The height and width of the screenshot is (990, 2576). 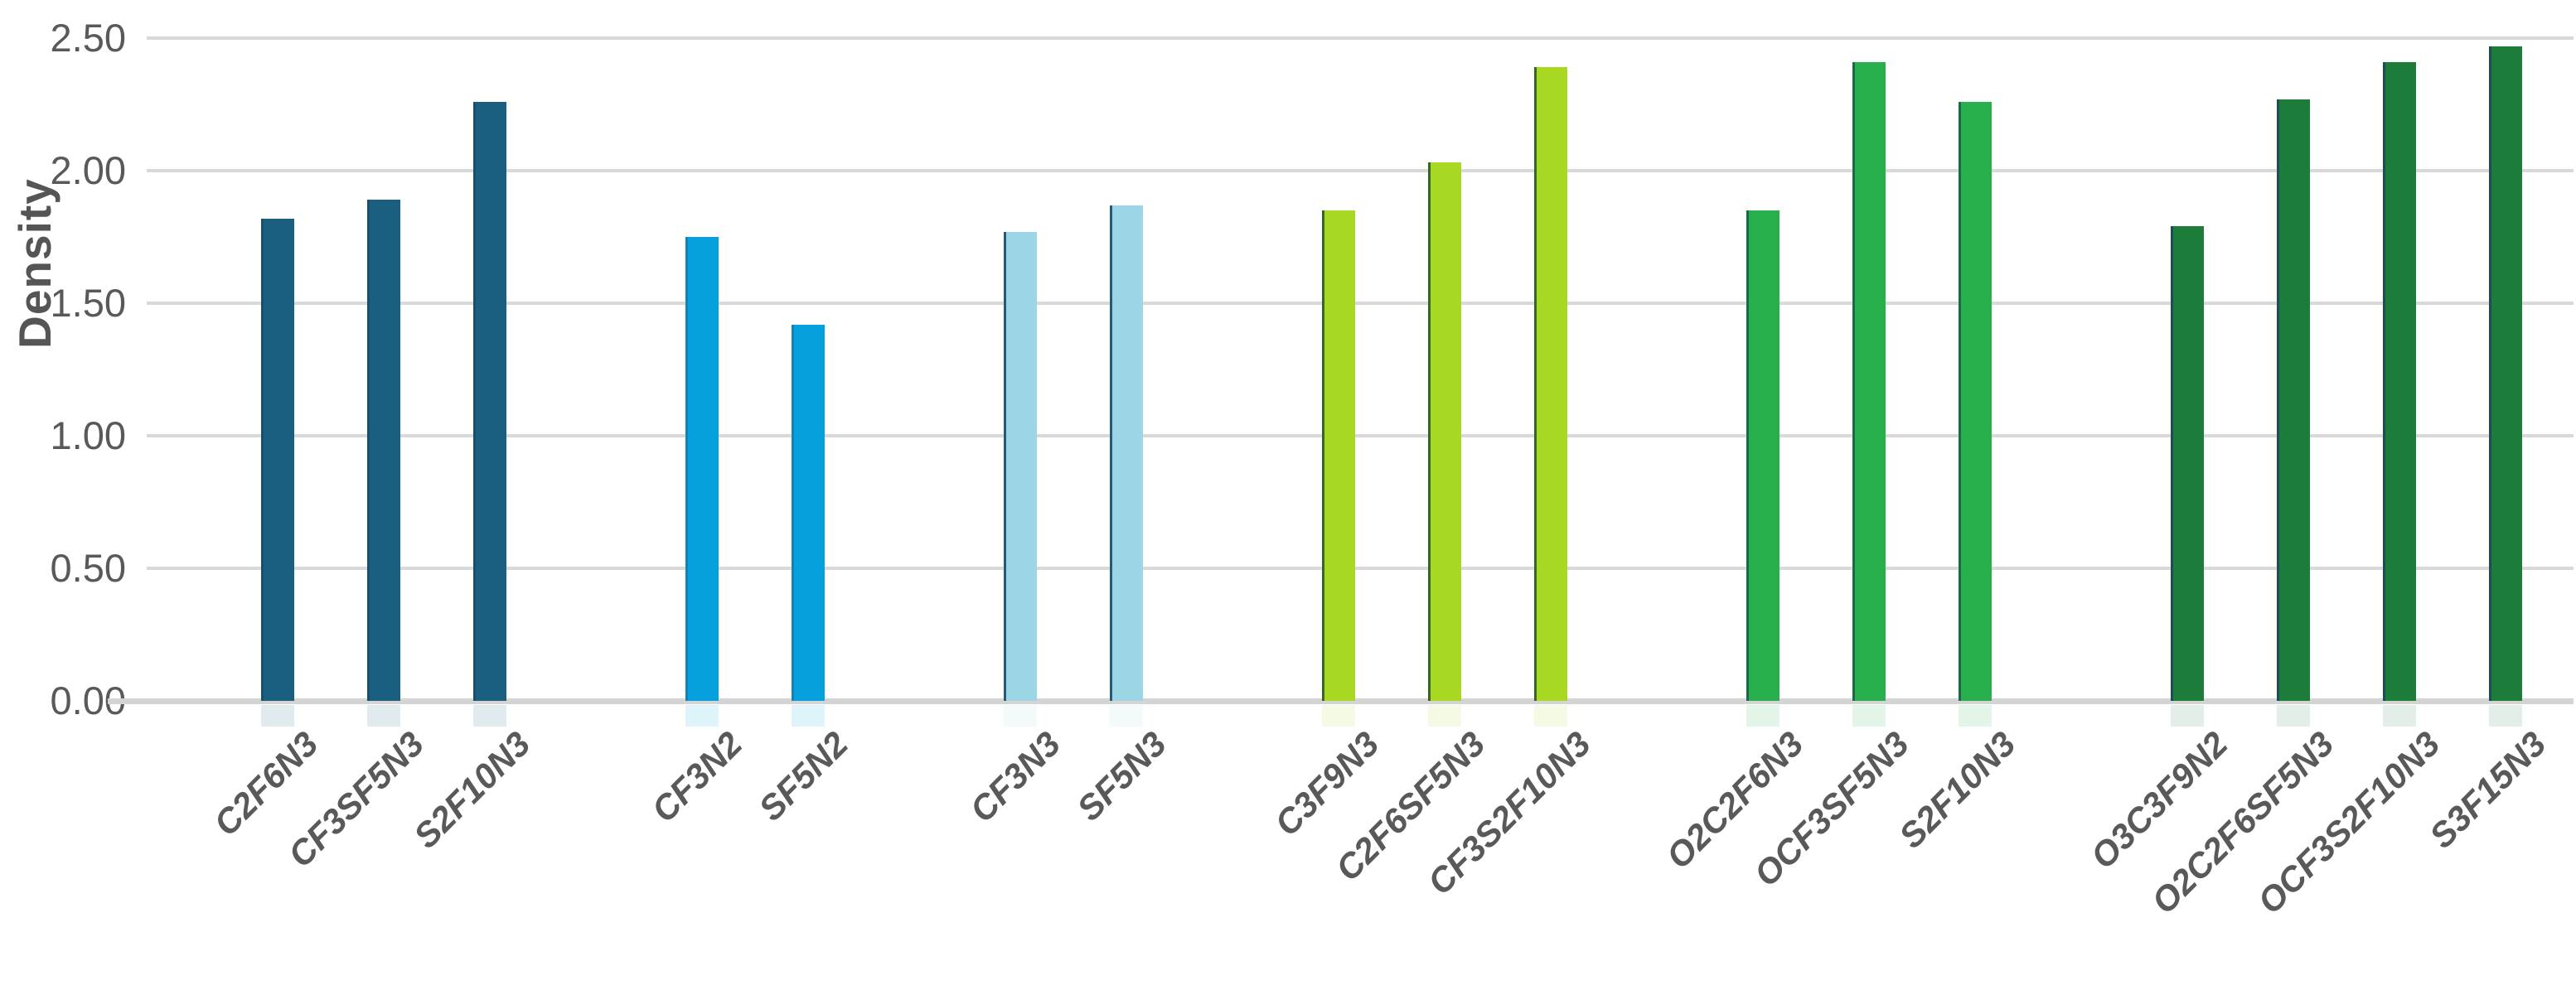 What do you see at coordinates (1338, 455) in the screenshot?
I see `bar-C3F9N3` at bounding box center [1338, 455].